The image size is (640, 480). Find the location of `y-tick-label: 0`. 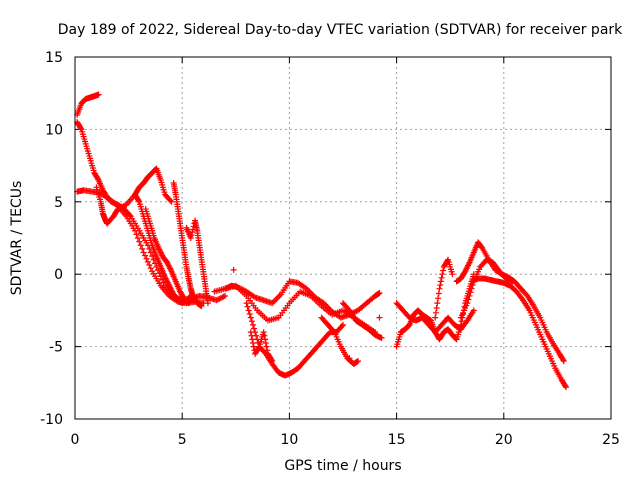

y-tick-label: 0 is located at coordinates (58, 275).